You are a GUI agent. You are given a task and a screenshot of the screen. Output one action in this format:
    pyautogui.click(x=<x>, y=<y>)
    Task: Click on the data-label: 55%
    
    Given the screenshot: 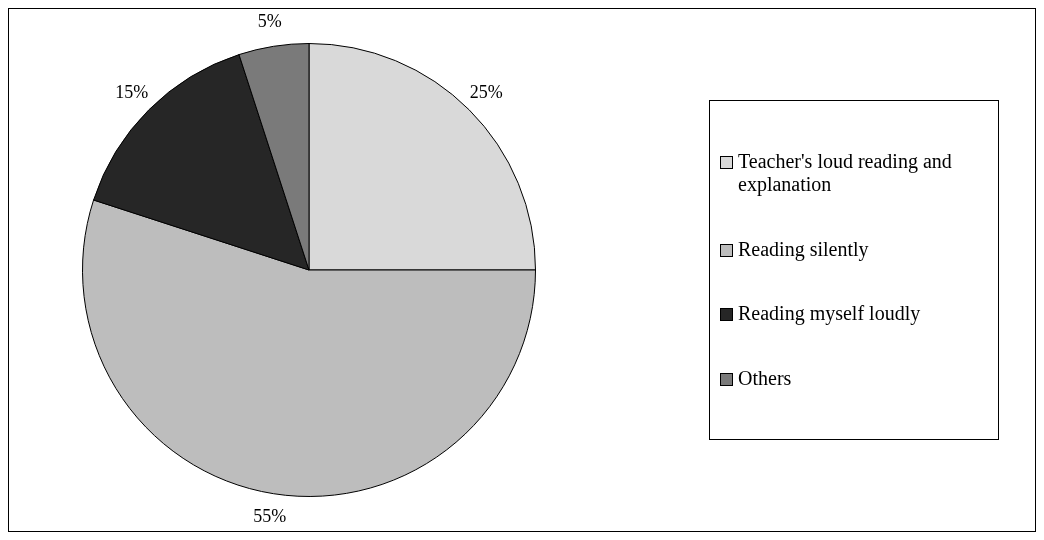 What is the action you would take?
    pyautogui.click(x=270, y=516)
    